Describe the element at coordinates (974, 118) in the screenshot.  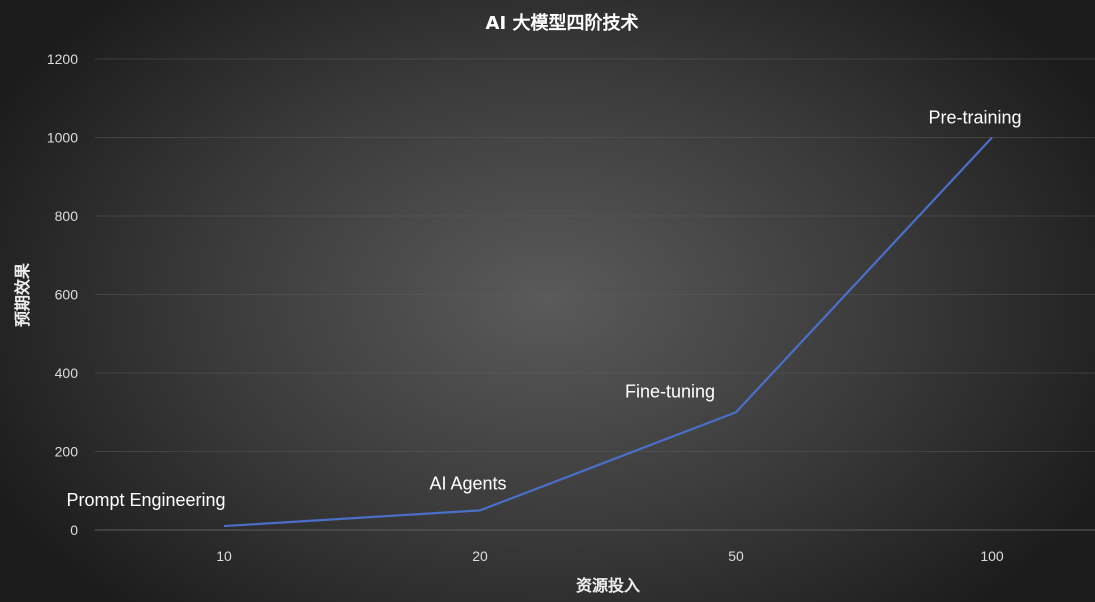
I see `data-label: Pre-training` at that location.